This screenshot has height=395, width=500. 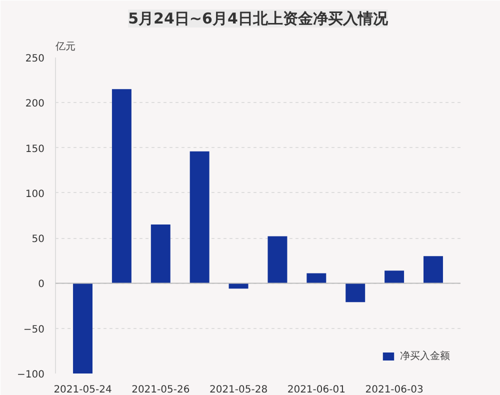 I want to click on y-tick-label: 200, so click(x=35, y=104).